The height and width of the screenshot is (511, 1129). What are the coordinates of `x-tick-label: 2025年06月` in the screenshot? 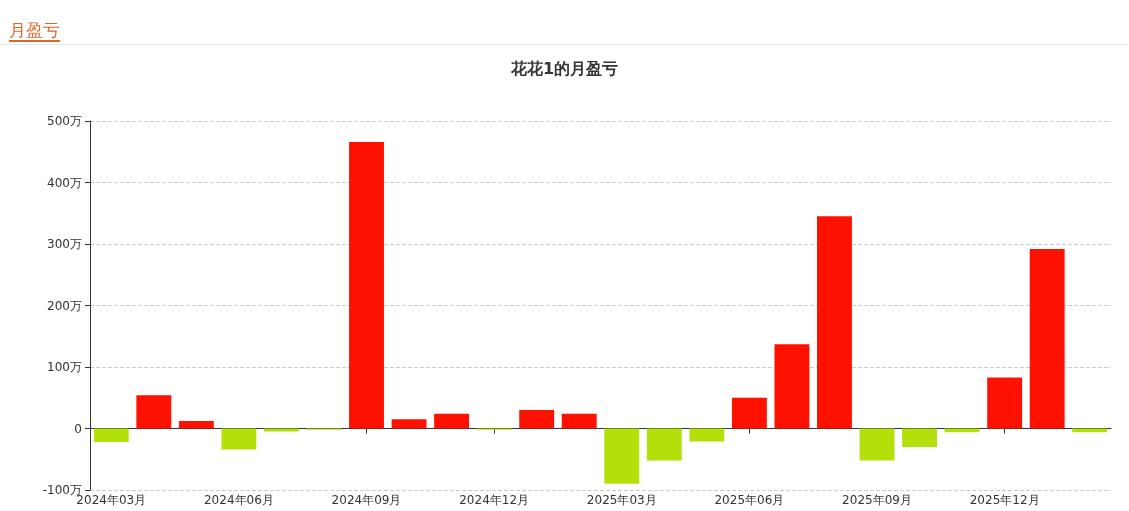 It's located at (749, 500).